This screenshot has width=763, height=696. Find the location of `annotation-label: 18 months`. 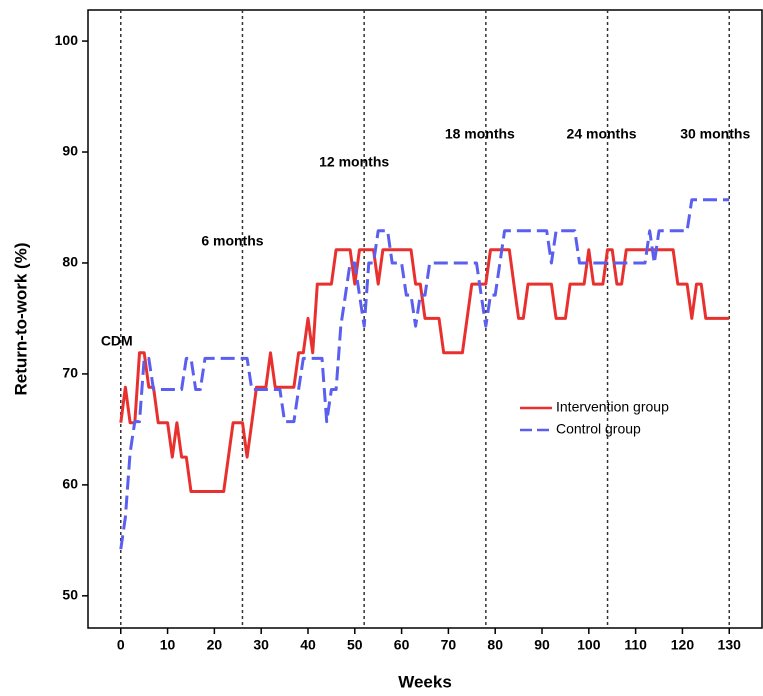

annotation-label: 18 months is located at coordinates (480, 134).